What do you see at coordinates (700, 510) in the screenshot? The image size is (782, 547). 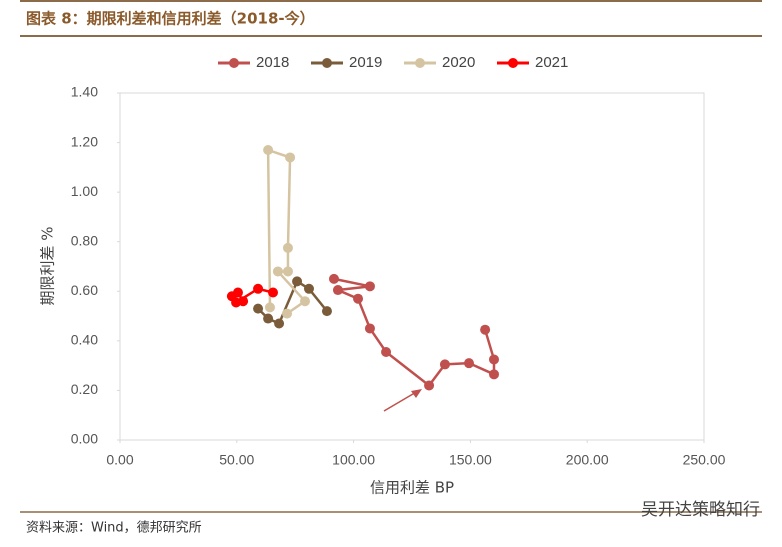 I see `watermark: 吴开达策略知行` at bounding box center [700, 510].